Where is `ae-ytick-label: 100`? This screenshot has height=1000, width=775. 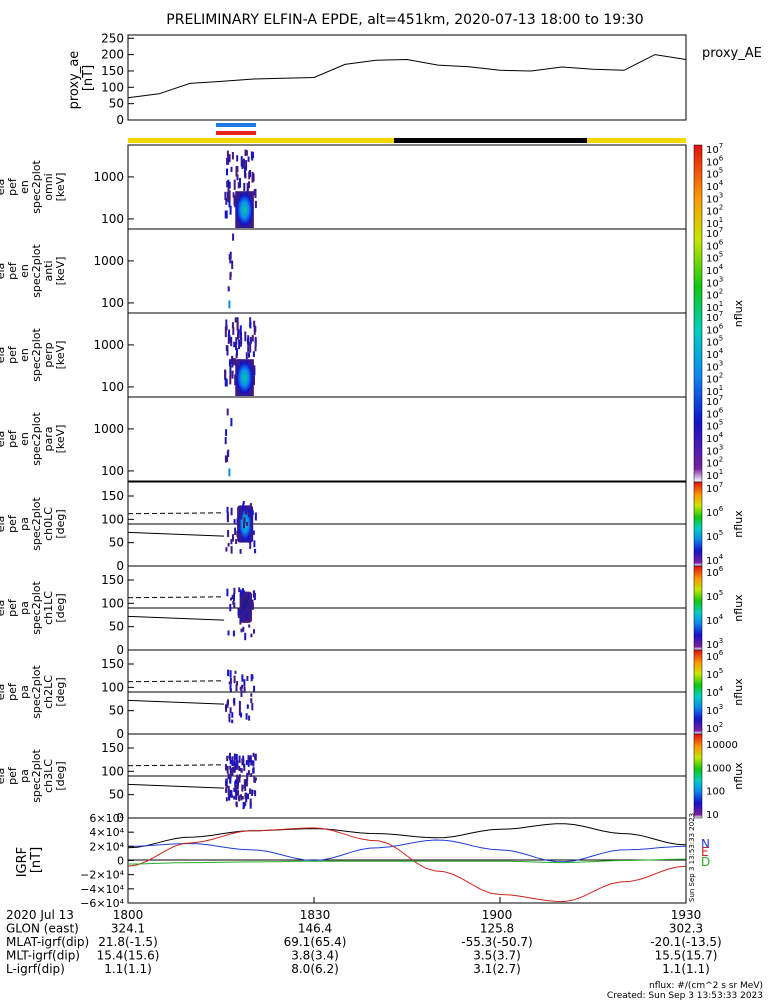
ae-ytick-label: 100 is located at coordinates (112, 87).